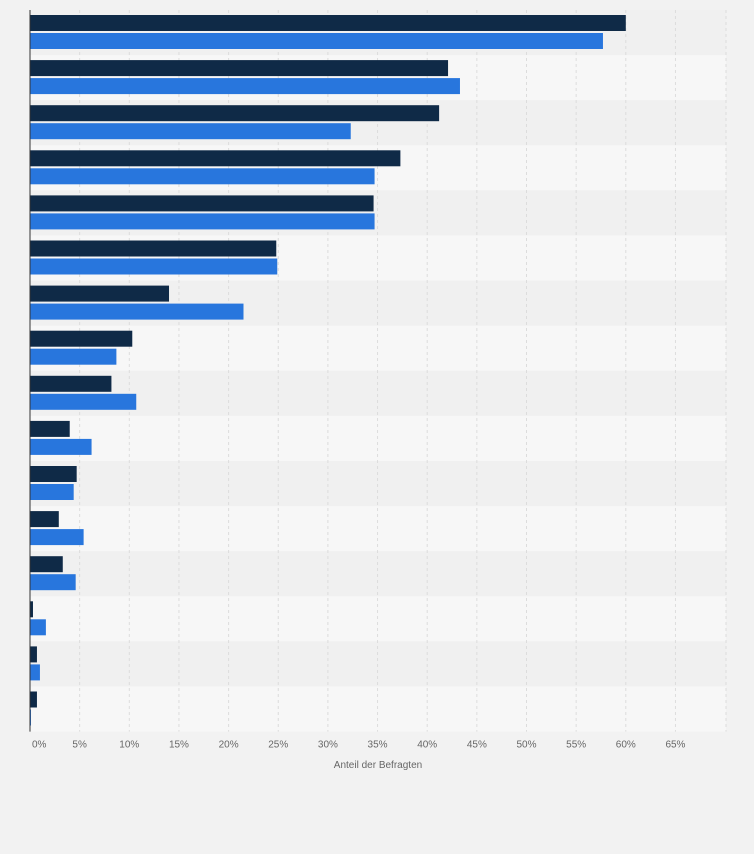 This screenshot has width=754, height=854. What do you see at coordinates (576, 745) in the screenshot?
I see `x-tick-label: 55%` at bounding box center [576, 745].